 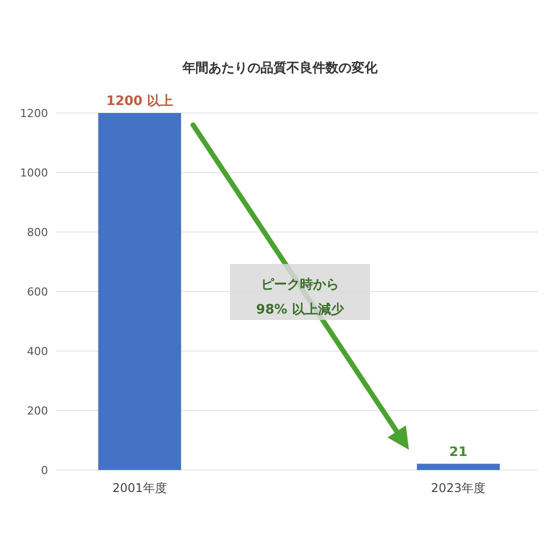 I want to click on chart-title: 年間あたりの品質不良件数の変化, so click(x=280, y=68).